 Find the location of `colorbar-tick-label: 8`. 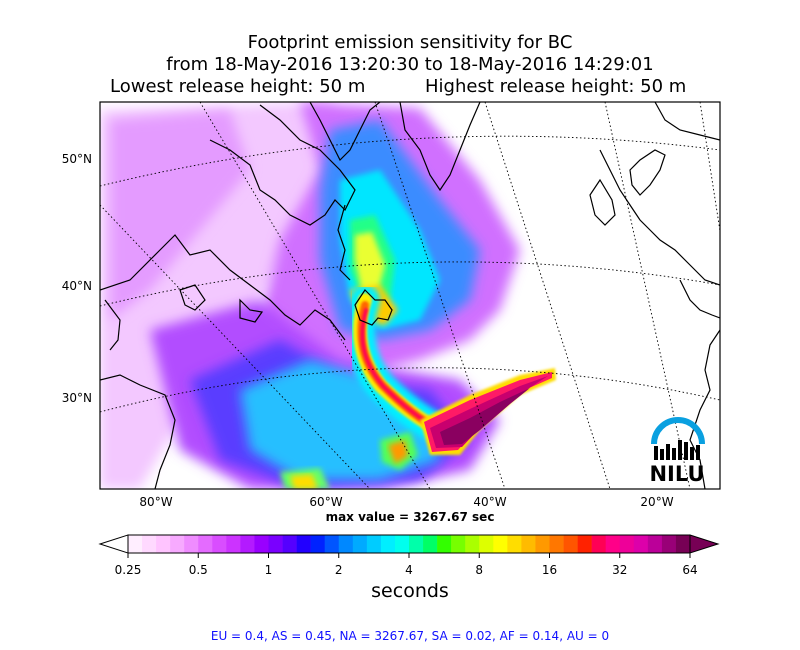

colorbar-tick-label: 8 is located at coordinates (479, 570).